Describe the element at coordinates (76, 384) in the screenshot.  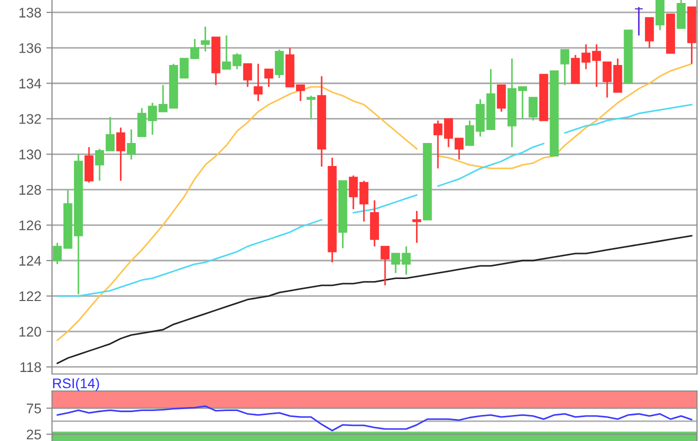
I see `chart-title: RSI(14)` at that location.